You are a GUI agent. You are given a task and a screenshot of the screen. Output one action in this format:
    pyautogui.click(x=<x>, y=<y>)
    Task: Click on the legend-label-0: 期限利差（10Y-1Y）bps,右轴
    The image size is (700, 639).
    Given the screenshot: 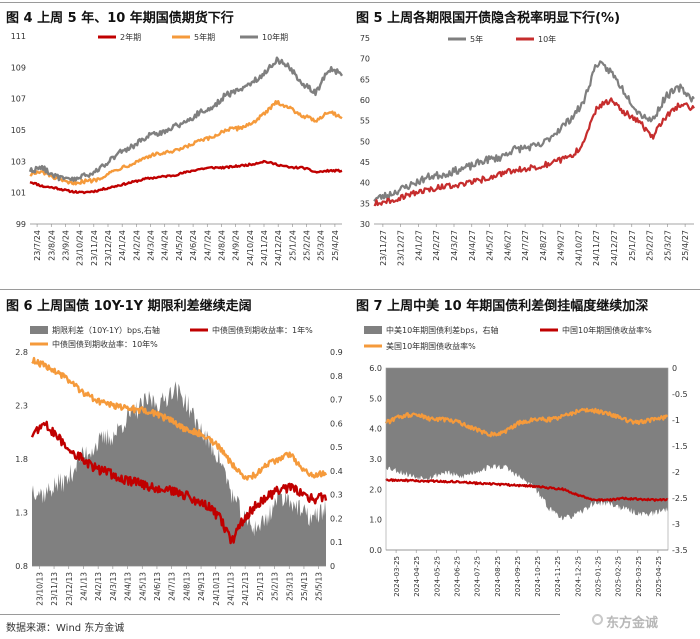 What is the action you would take?
    pyautogui.click(x=106, y=330)
    